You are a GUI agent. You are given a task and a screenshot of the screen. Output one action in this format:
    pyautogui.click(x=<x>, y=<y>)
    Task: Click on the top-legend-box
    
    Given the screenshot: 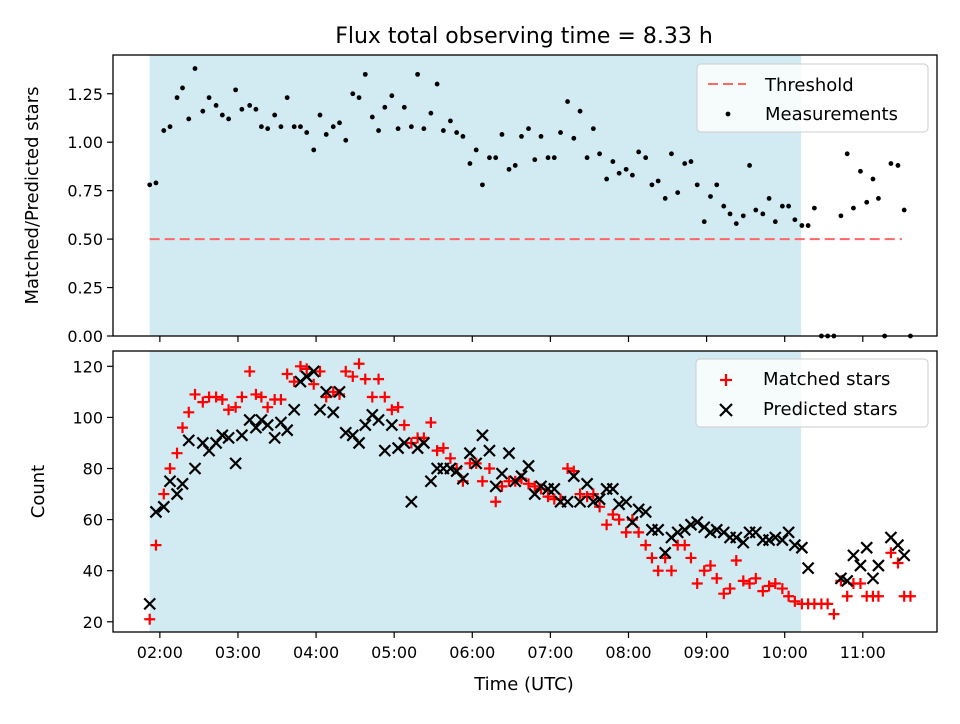 What is the action you would take?
    pyautogui.click(x=812, y=98)
    